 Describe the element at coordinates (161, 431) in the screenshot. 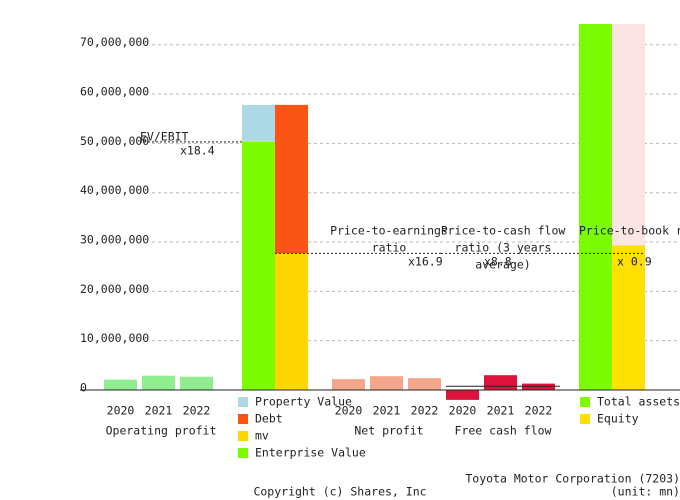

I see `group-label: Operating profit` at that location.